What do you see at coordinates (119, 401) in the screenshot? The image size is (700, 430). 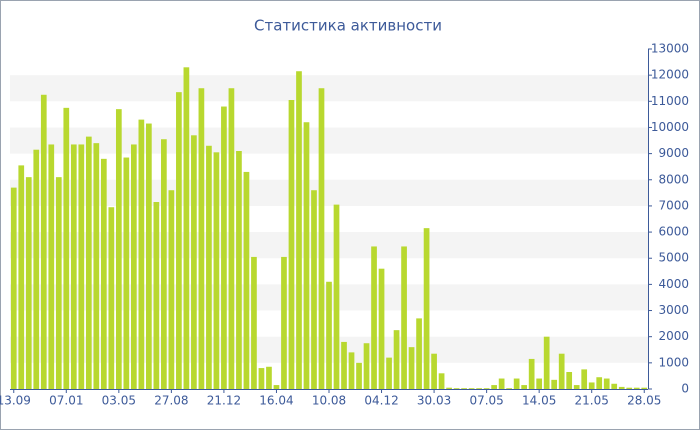 I see `x-tick-label: 03.05` at bounding box center [119, 401].